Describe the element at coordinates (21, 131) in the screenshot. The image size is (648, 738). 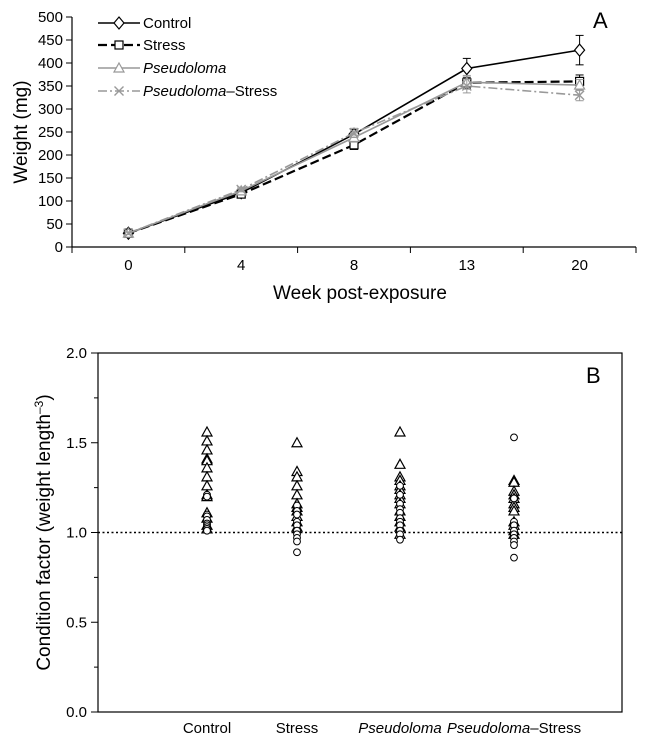
I see `y-axis-title: Weight (mg)` at that location.